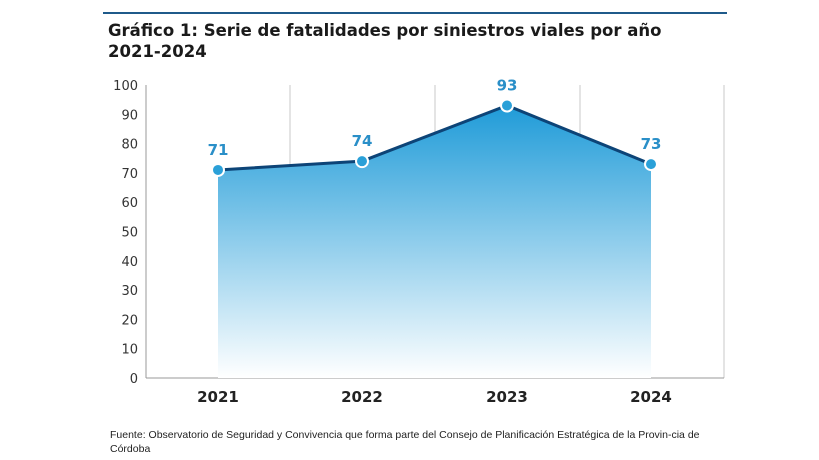 Image resolution: width=819 pixels, height=460 pixels. Describe the element at coordinates (134, 379) in the screenshot. I see `y-tick-label: 0` at that location.